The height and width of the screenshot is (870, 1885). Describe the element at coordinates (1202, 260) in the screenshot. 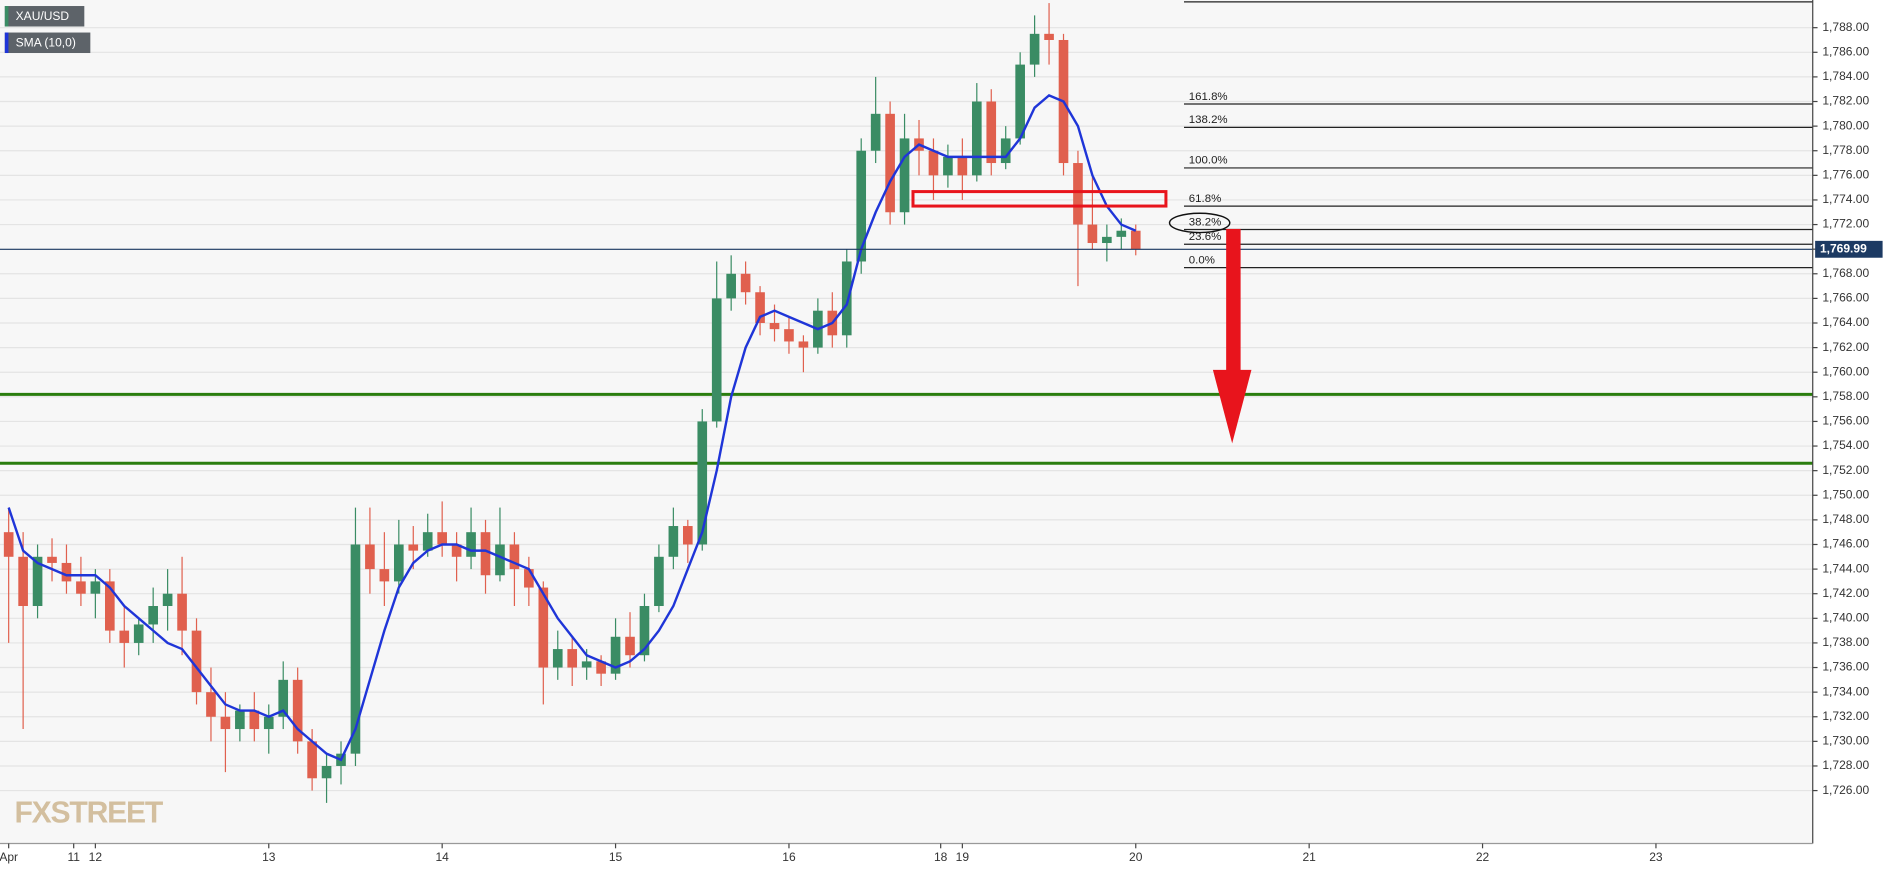

I see `fib-label: 0.0%` at that location.